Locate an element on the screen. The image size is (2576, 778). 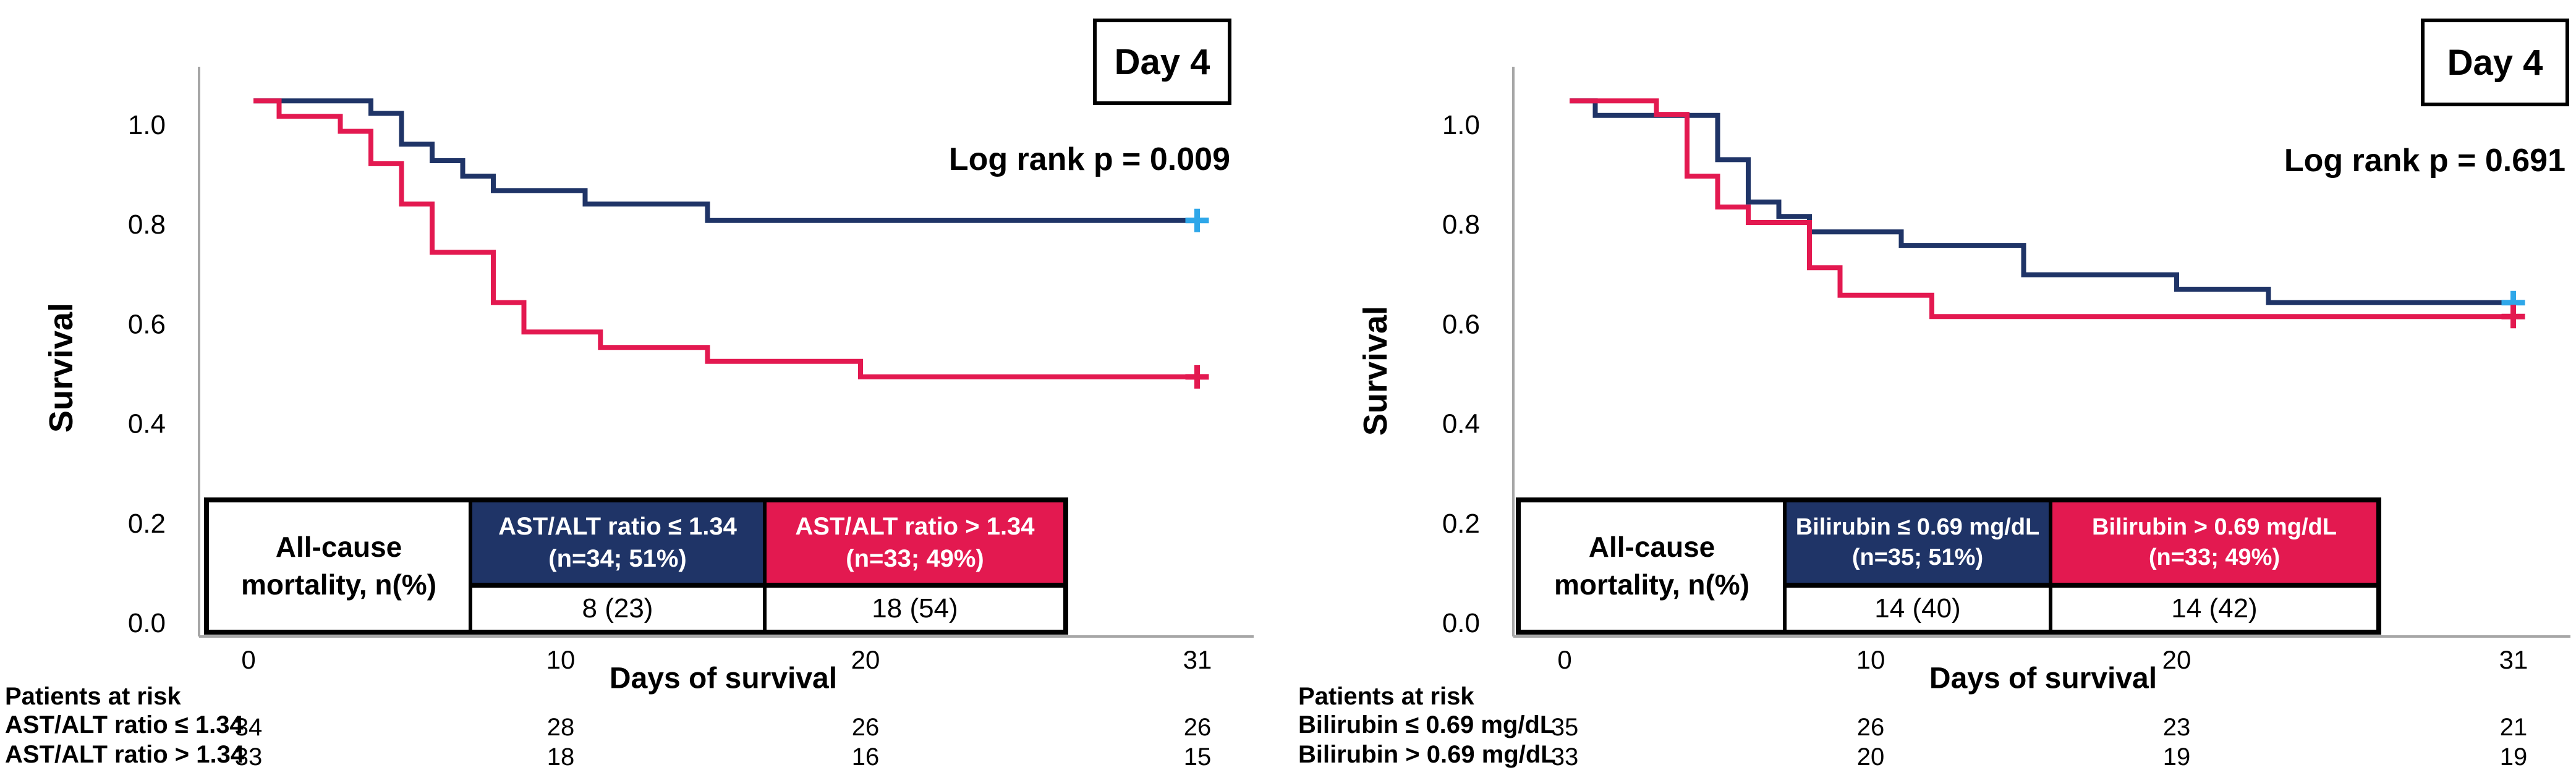
patients-at-risk-title-left: Patients at risk is located at coordinates (93, 696).